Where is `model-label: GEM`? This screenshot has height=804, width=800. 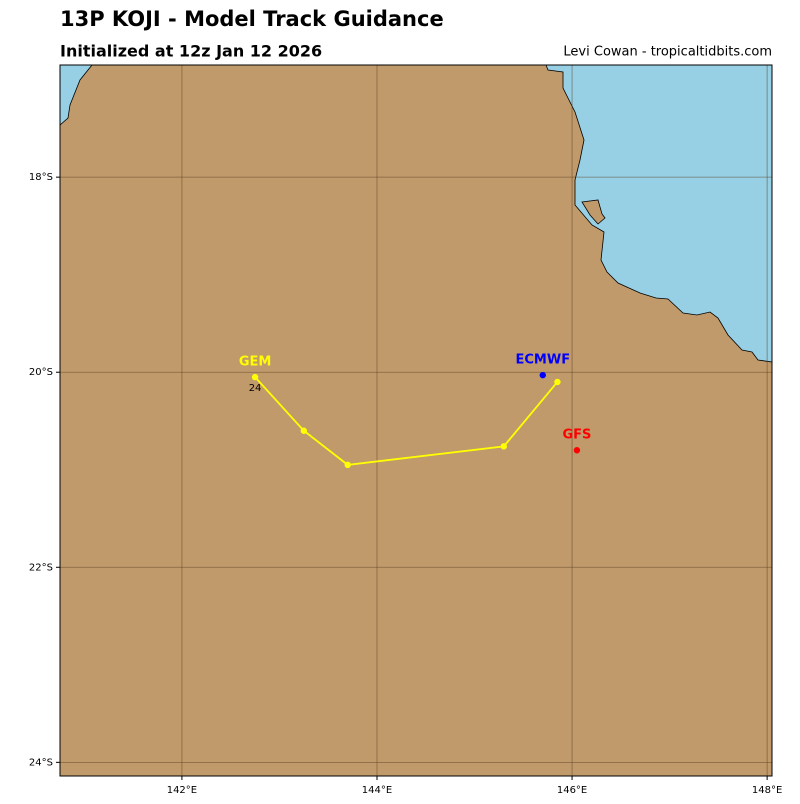 model-label: GEM is located at coordinates (255, 362).